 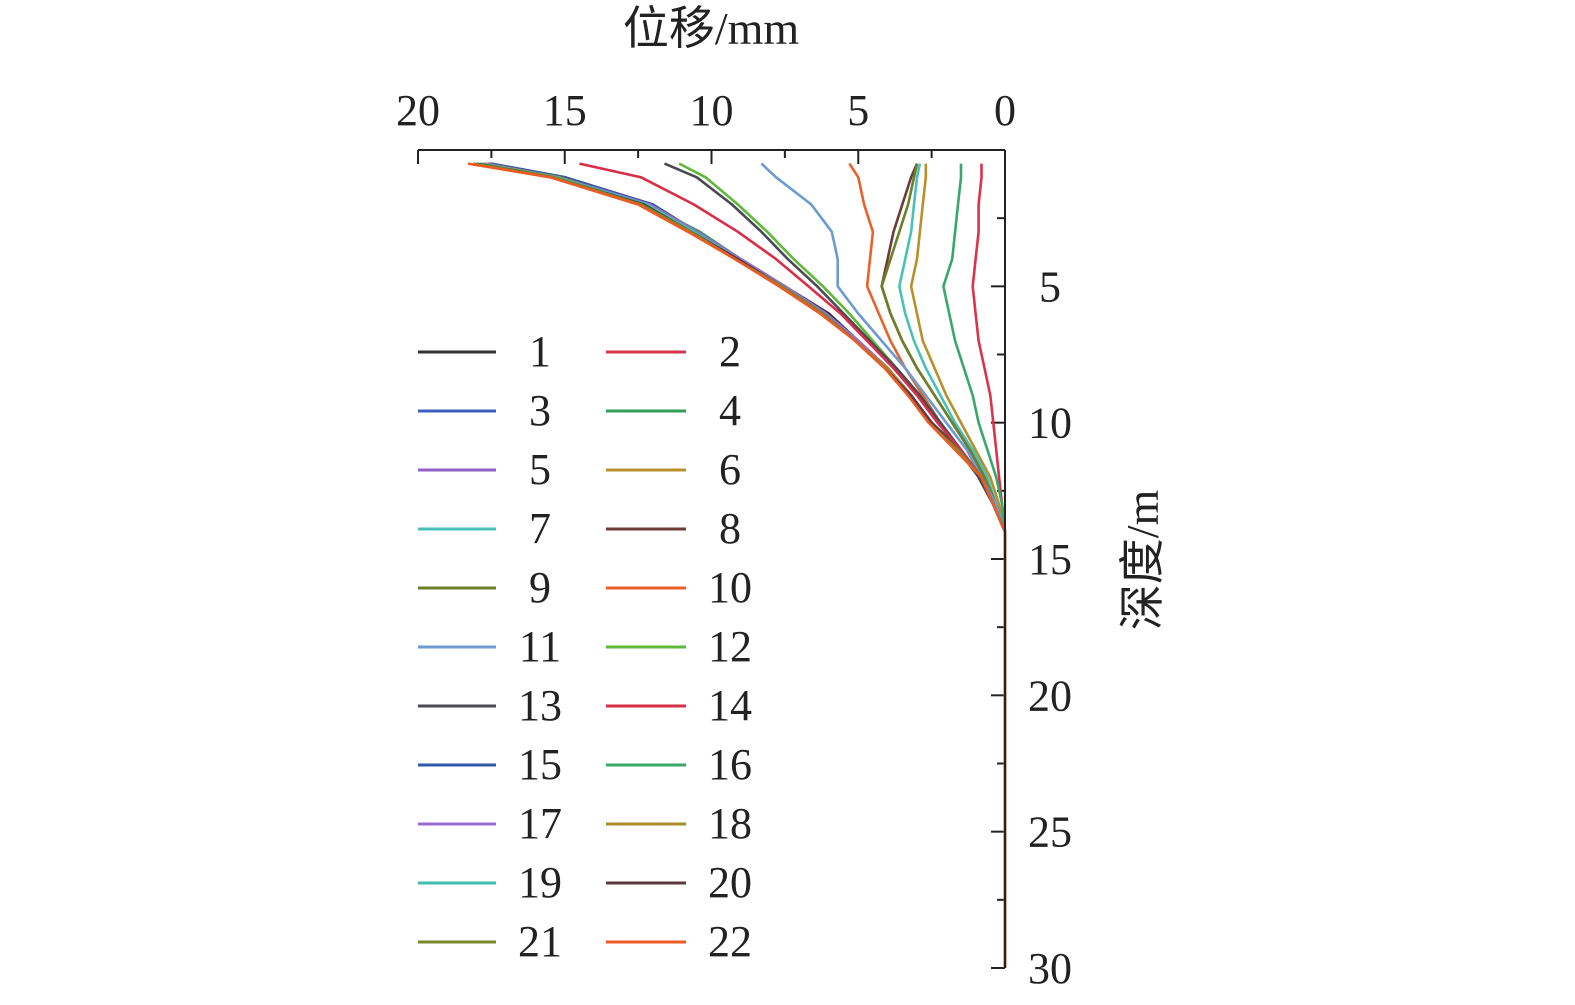 I want to click on legend-label: 11, so click(x=540, y=646).